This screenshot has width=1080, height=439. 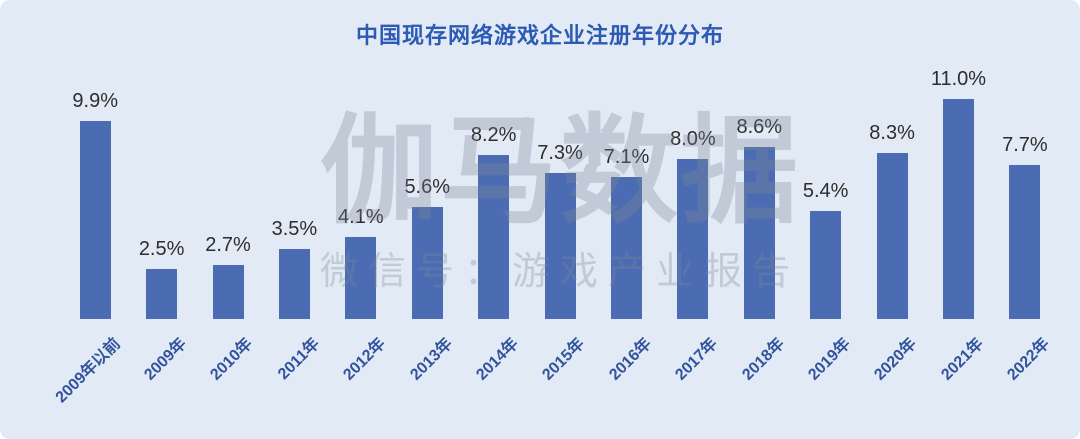 What do you see at coordinates (763, 359) in the screenshot?
I see `x-axis-label: 2018年` at bounding box center [763, 359].